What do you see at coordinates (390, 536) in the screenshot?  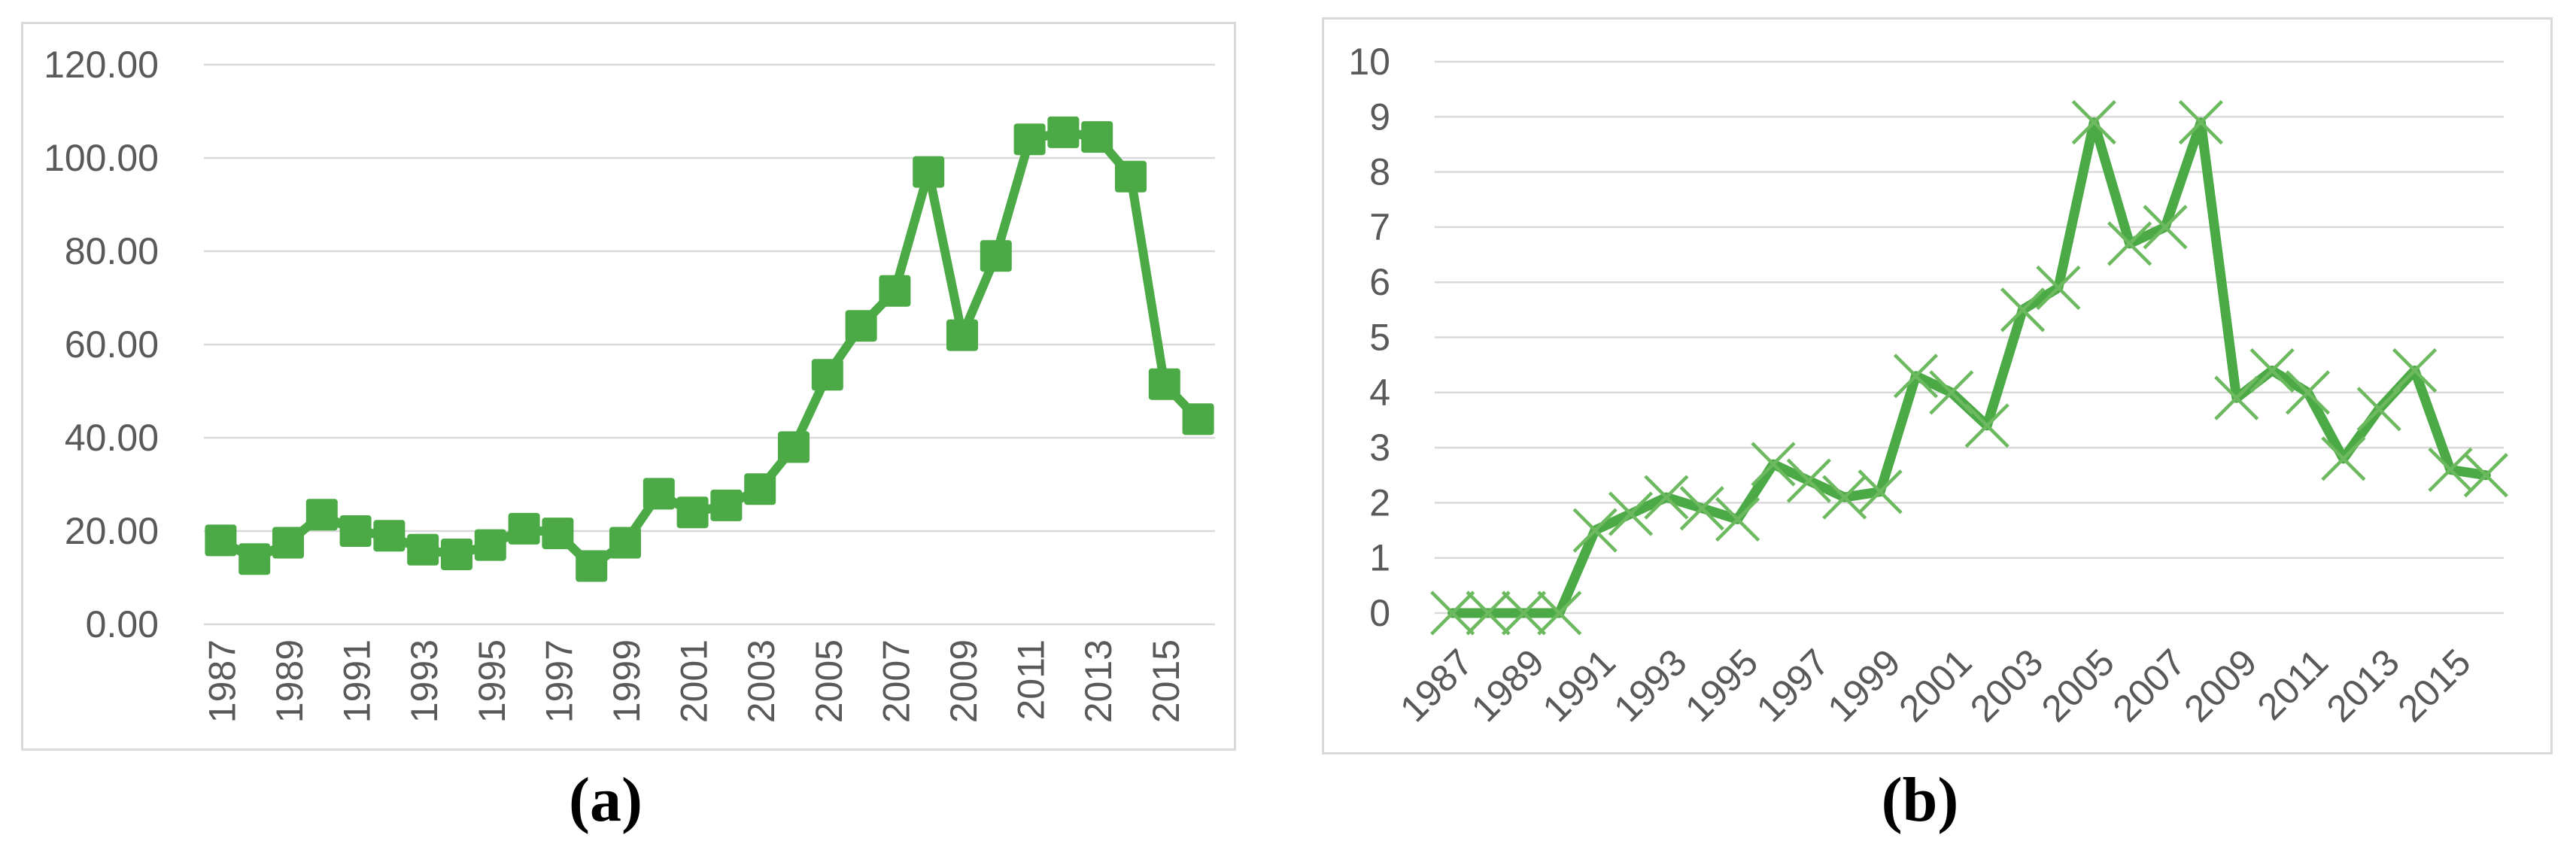 I see `data-point-1992` at bounding box center [390, 536].